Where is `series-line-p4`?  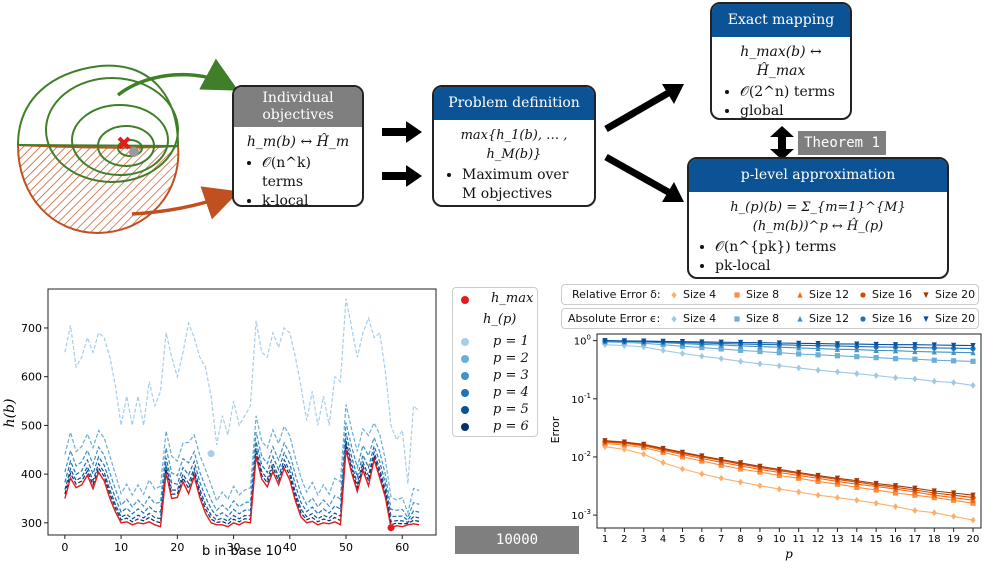
series-line-p4 is located at coordinates (242, 477).